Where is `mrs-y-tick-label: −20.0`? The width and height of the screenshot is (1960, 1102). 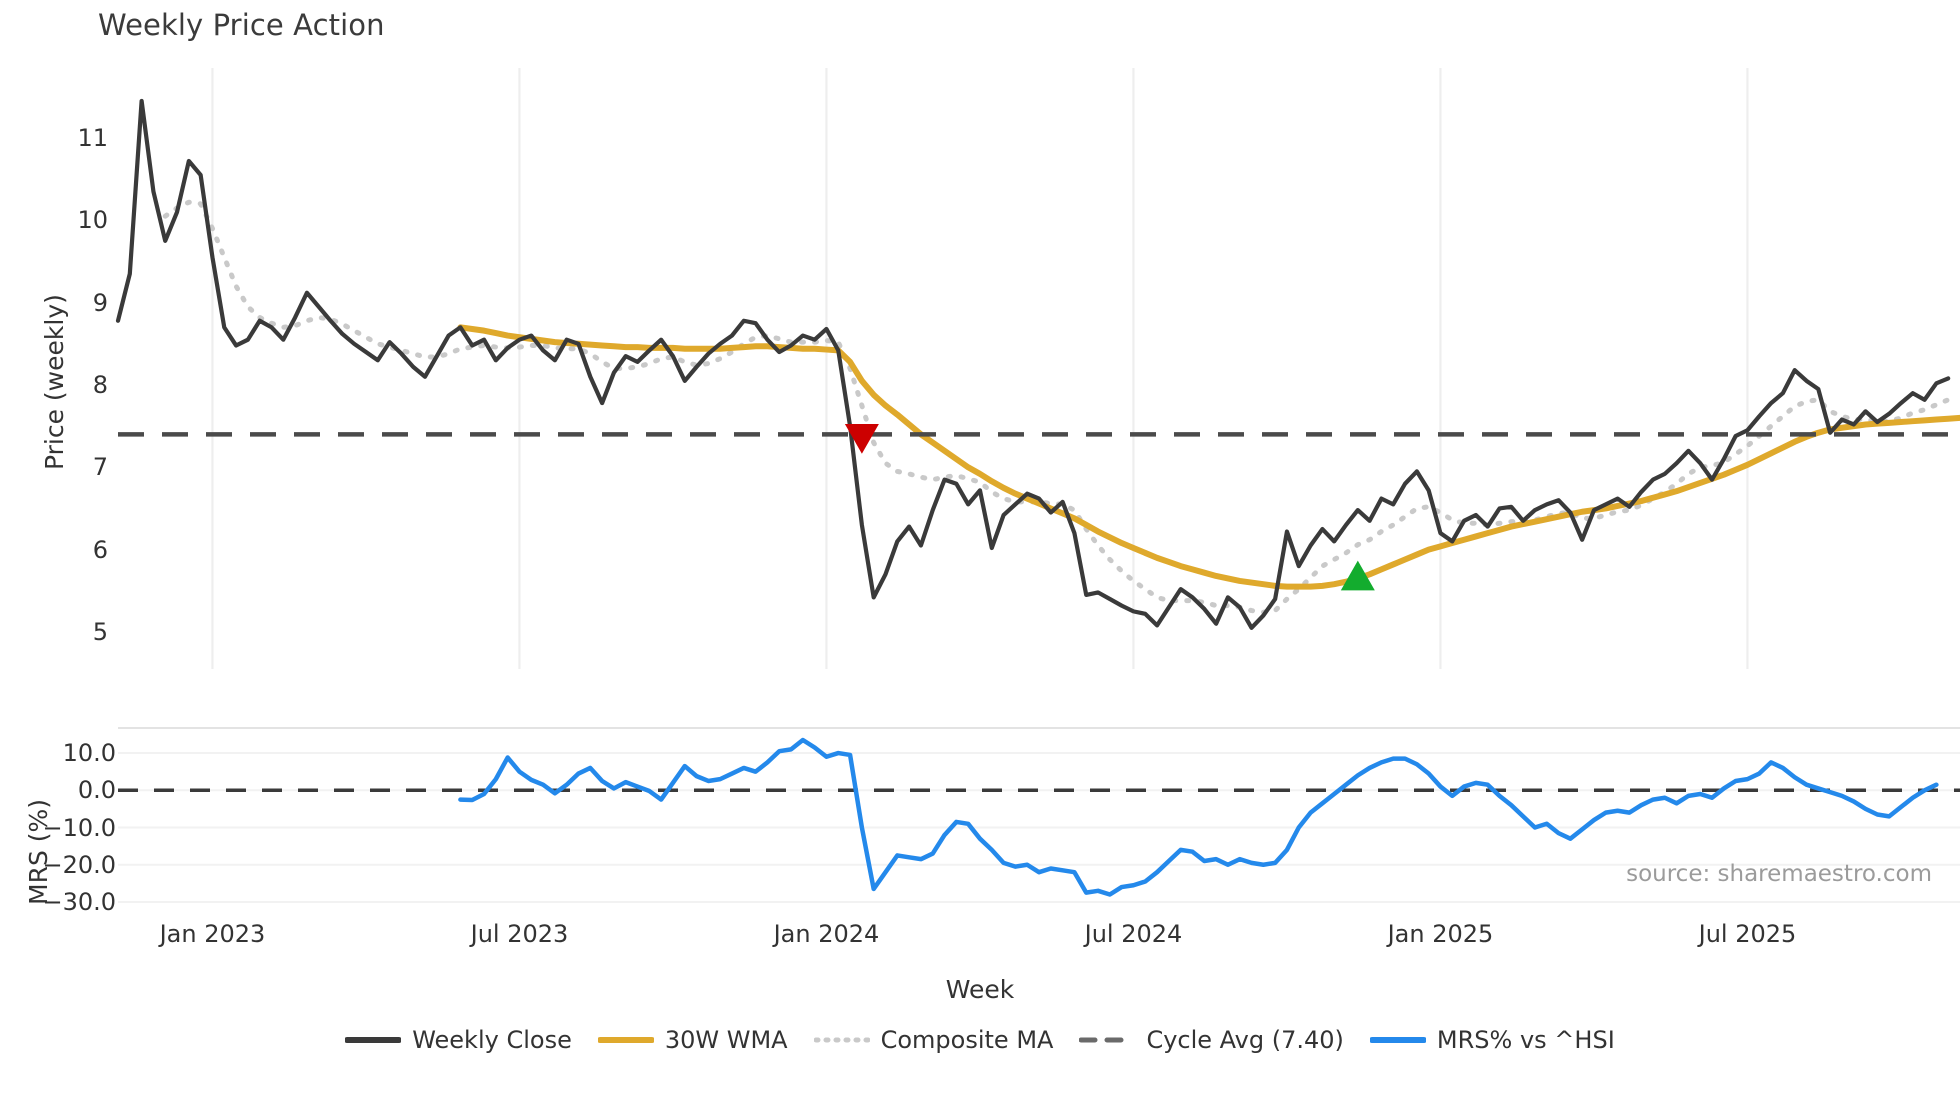
mrs-y-tick-label: −20.0 is located at coordinates (79, 864).